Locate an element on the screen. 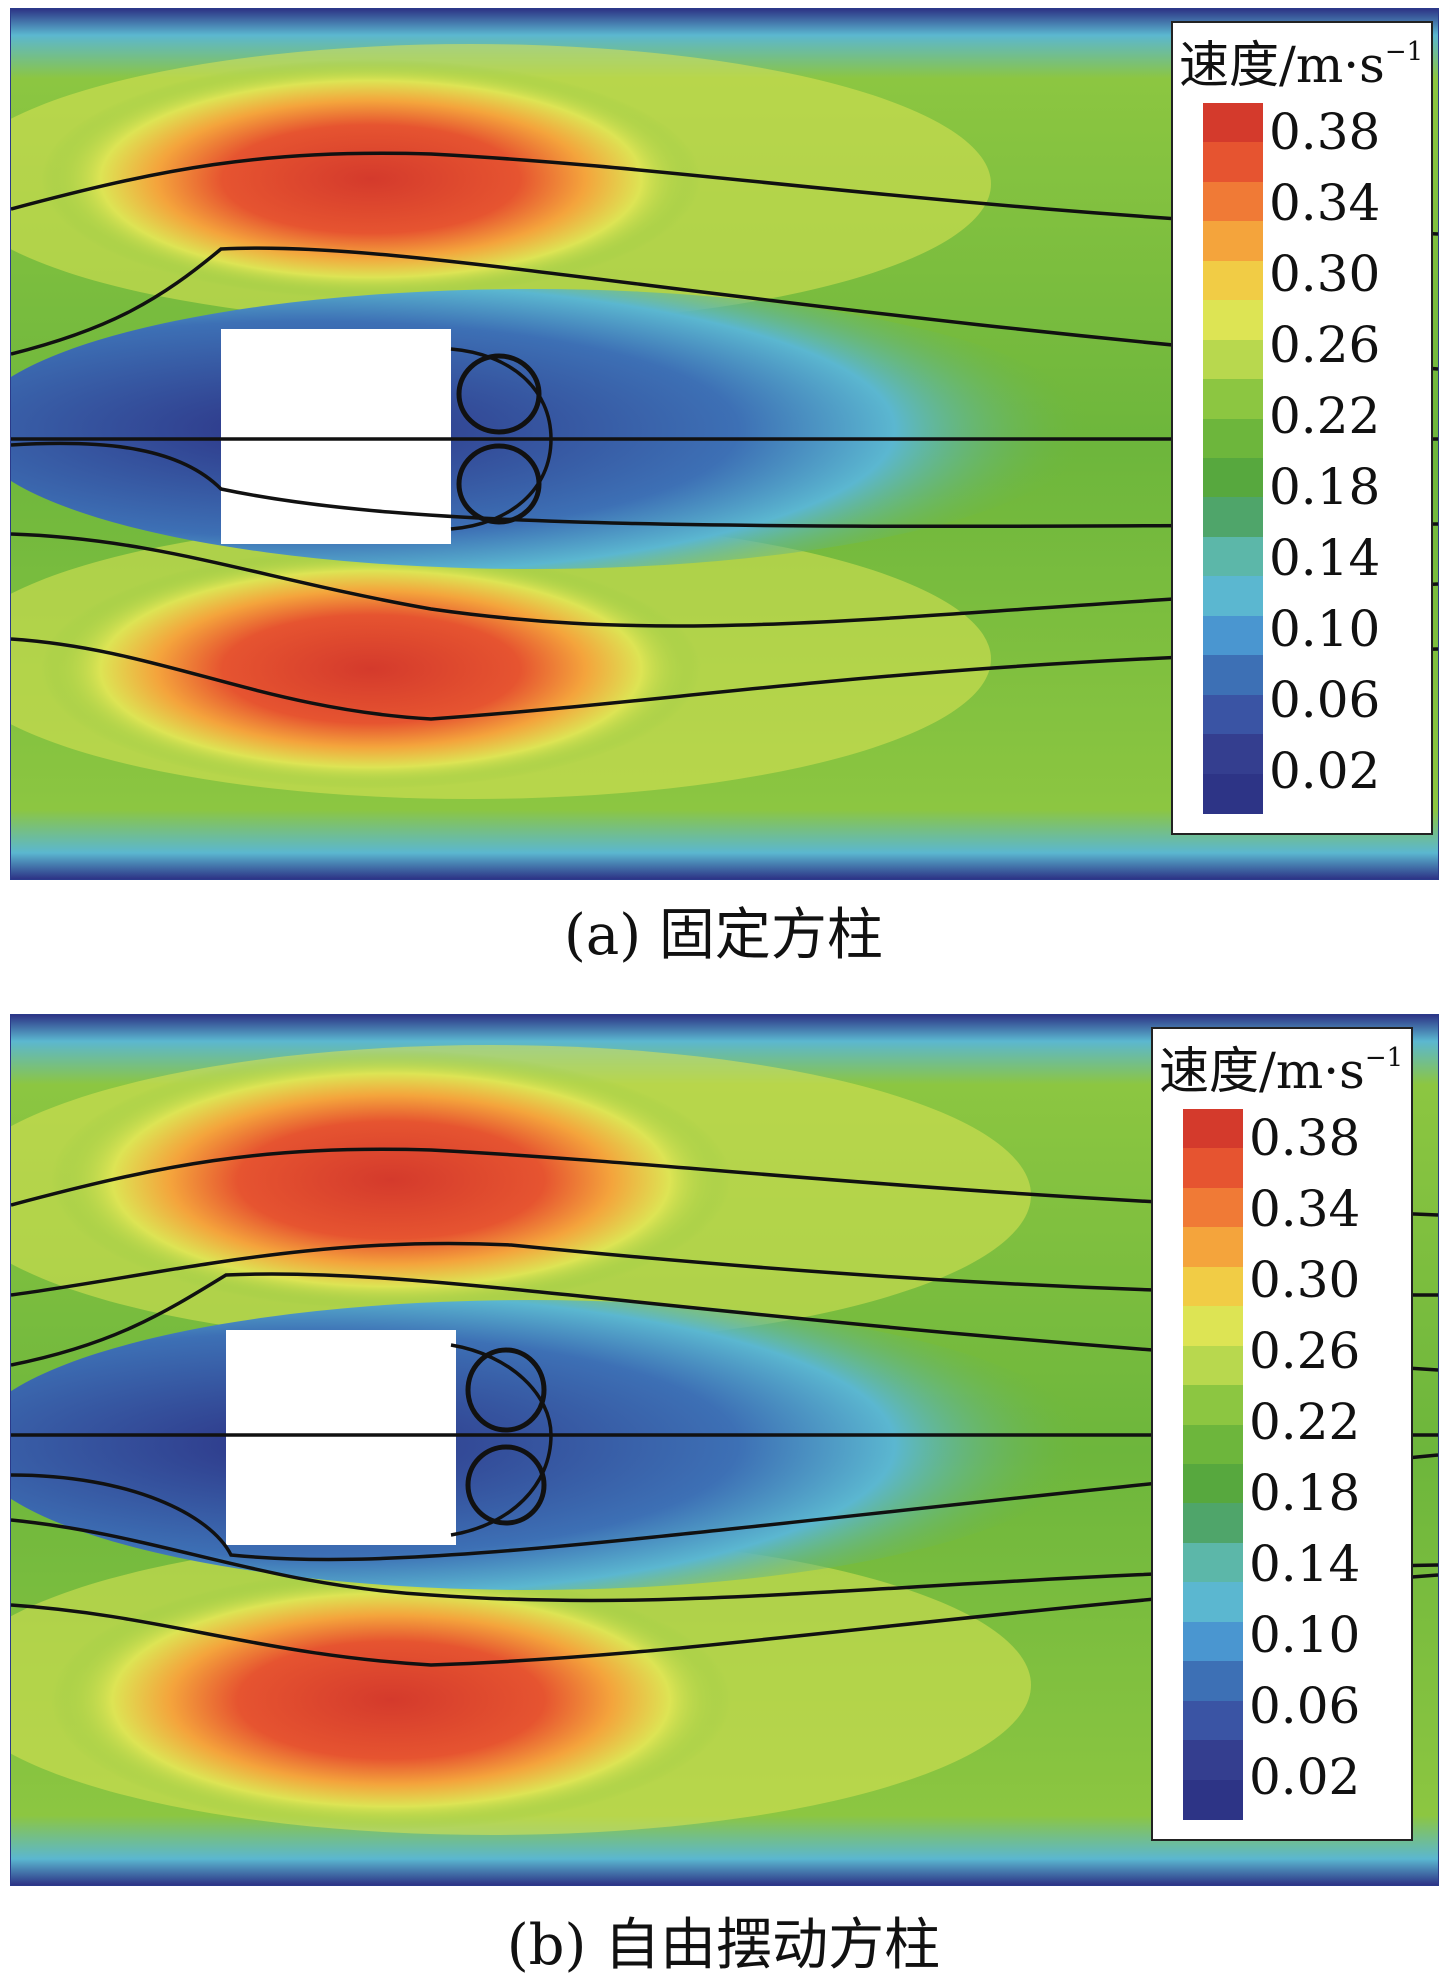 This screenshot has width=1447, height=1985. caption-a: (a) 固定方柱 is located at coordinates (723, 935).